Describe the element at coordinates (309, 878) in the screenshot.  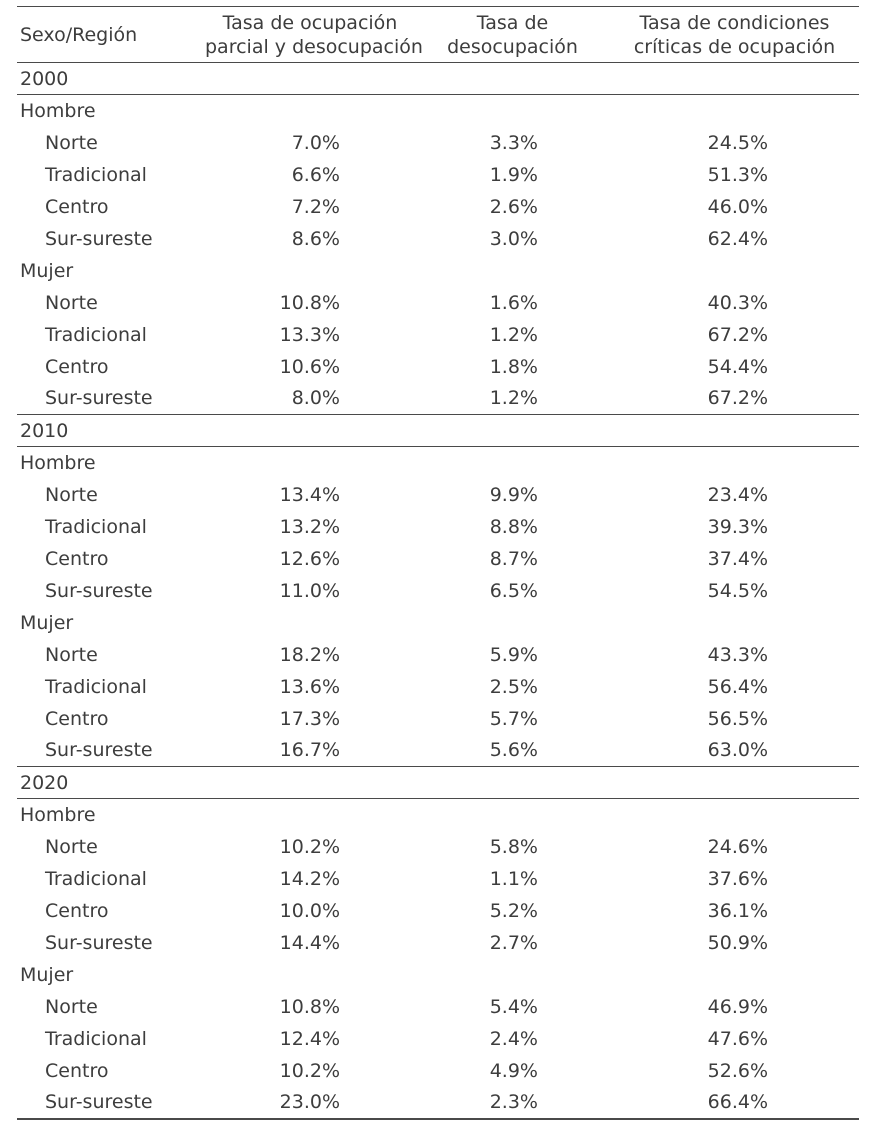
I see `value-cell: 14.2%` at that location.